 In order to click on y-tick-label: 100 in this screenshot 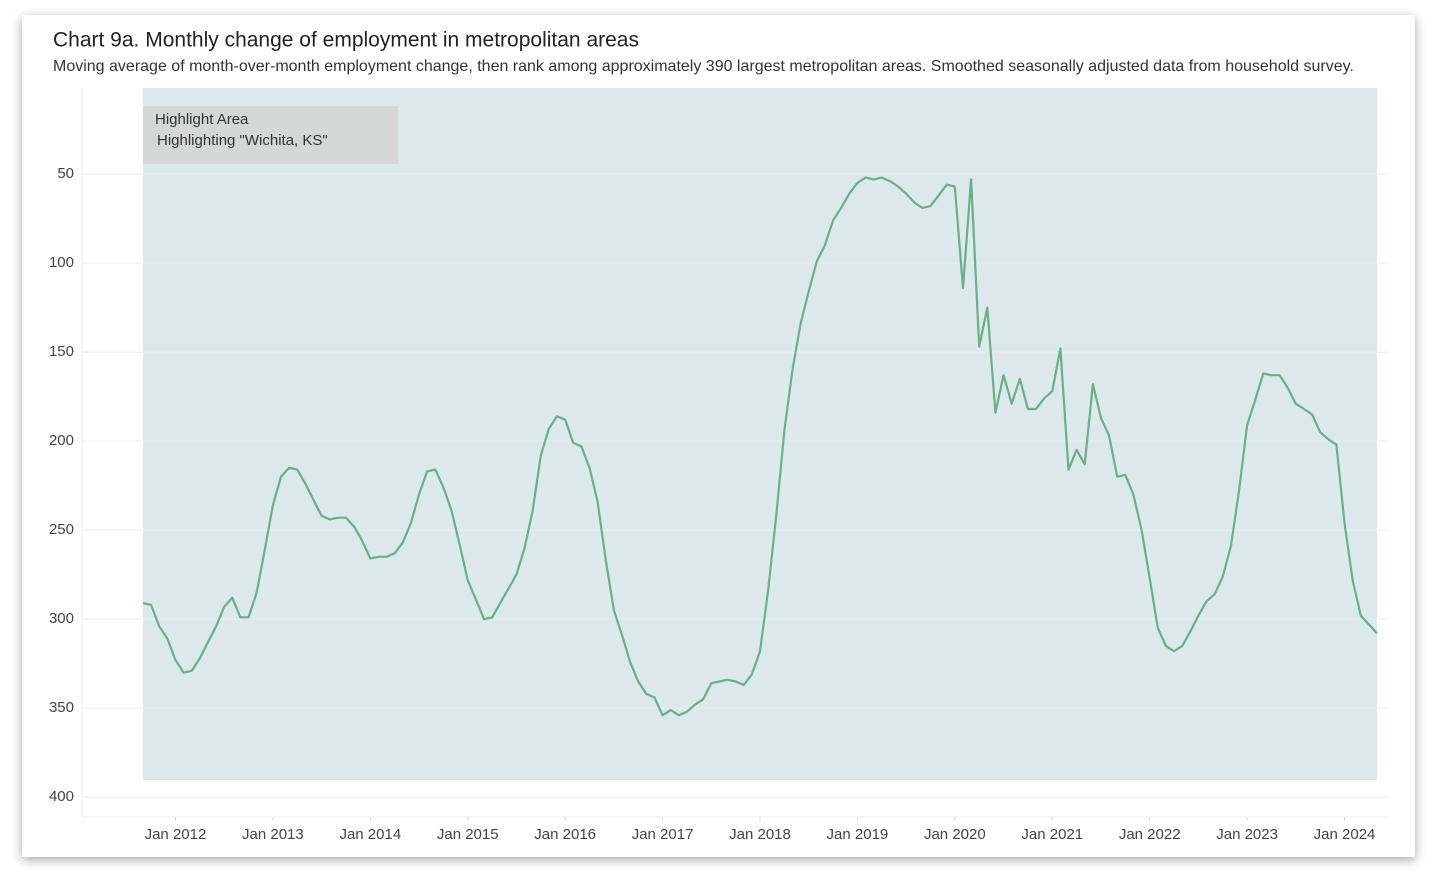, I will do `click(61, 262)`.